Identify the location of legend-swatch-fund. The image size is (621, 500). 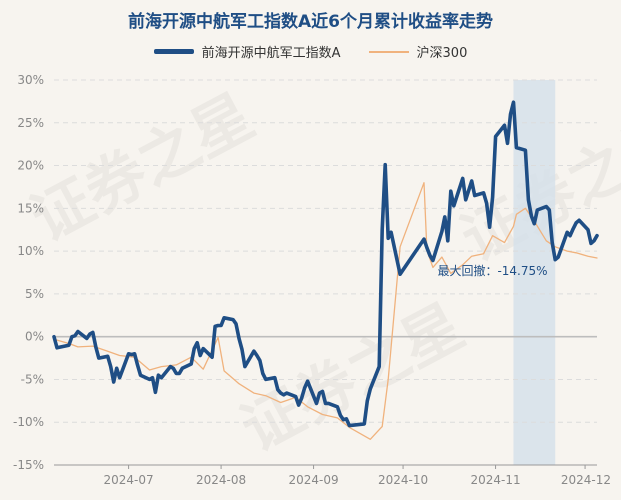
(173, 51).